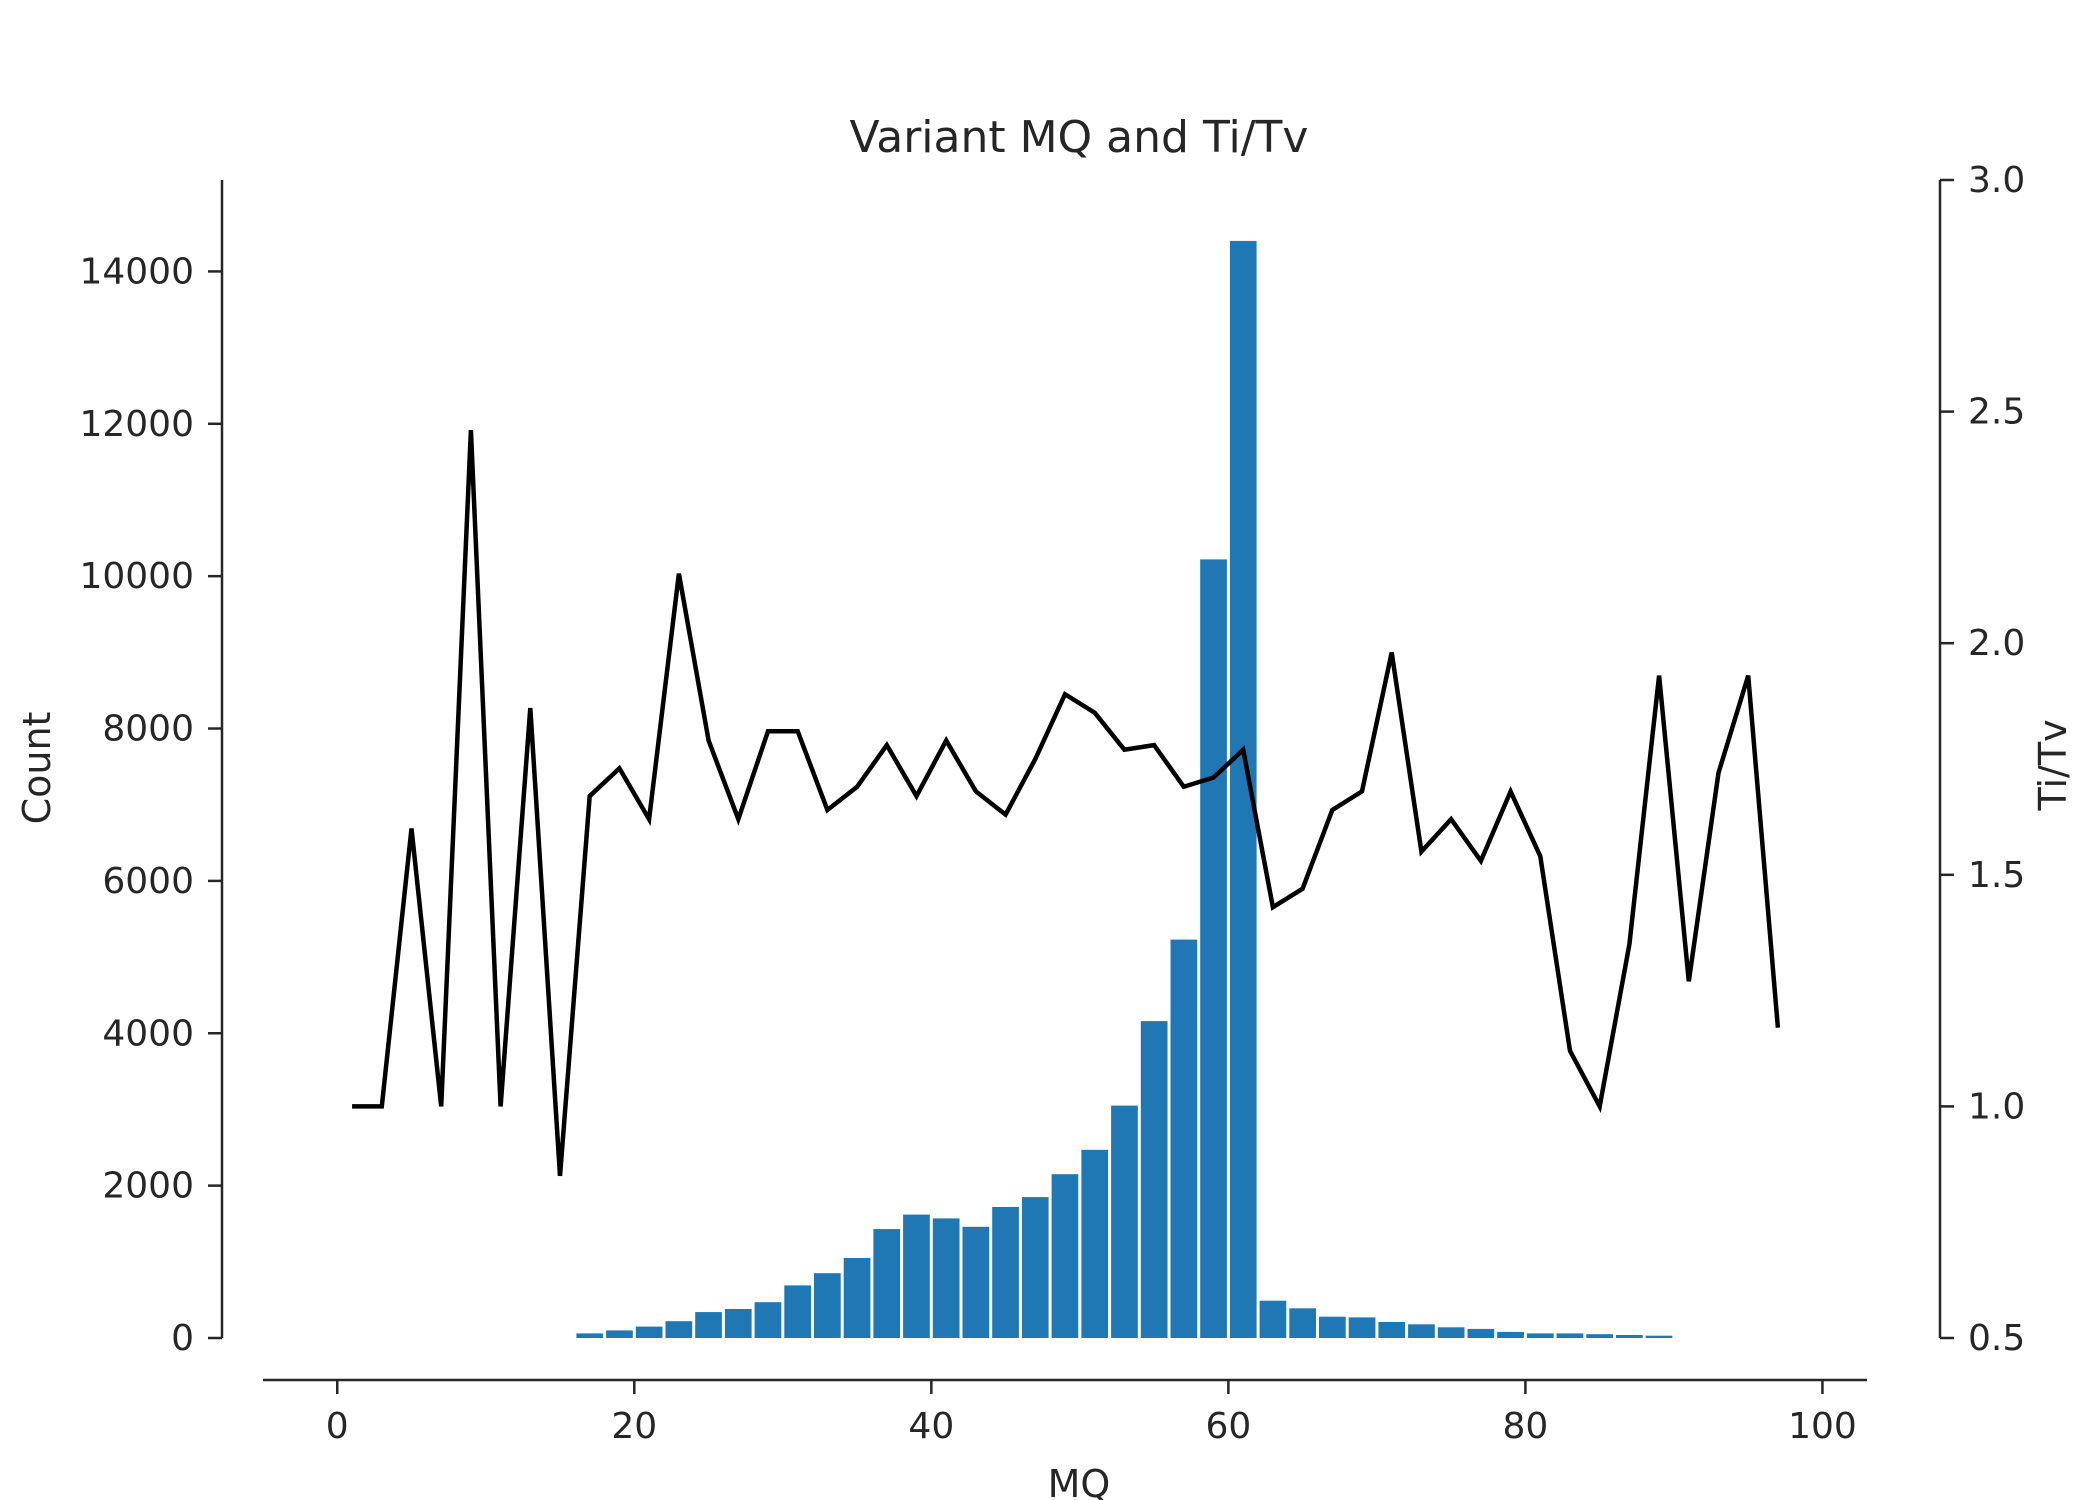  Describe the element at coordinates (1996, 1106) in the screenshot. I see `y2-tick-label: 1.0` at that location.